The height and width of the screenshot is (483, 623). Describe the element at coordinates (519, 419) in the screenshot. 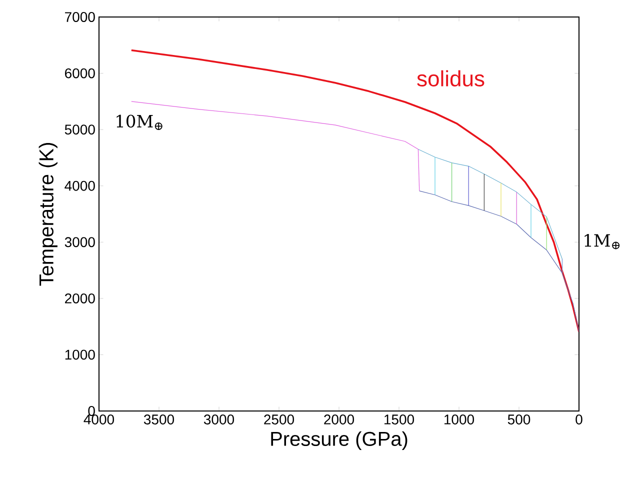

I see `x-tick-label: 500` at that location.